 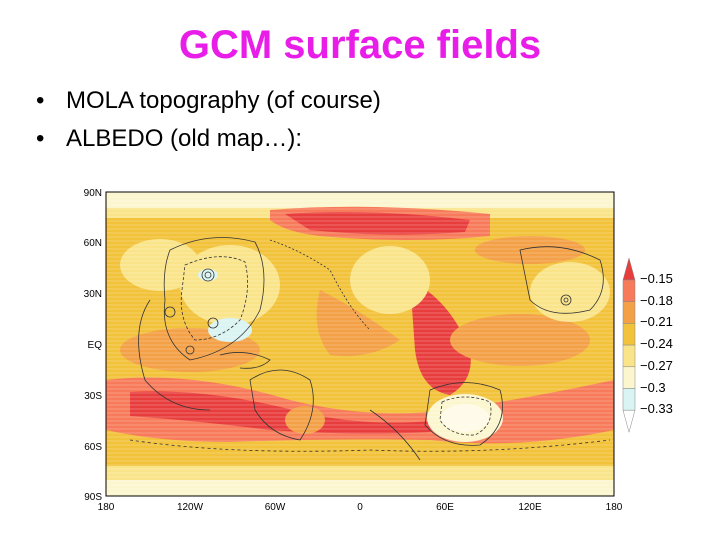 I want to click on colorbar-label: −0.24, so click(x=656, y=343).